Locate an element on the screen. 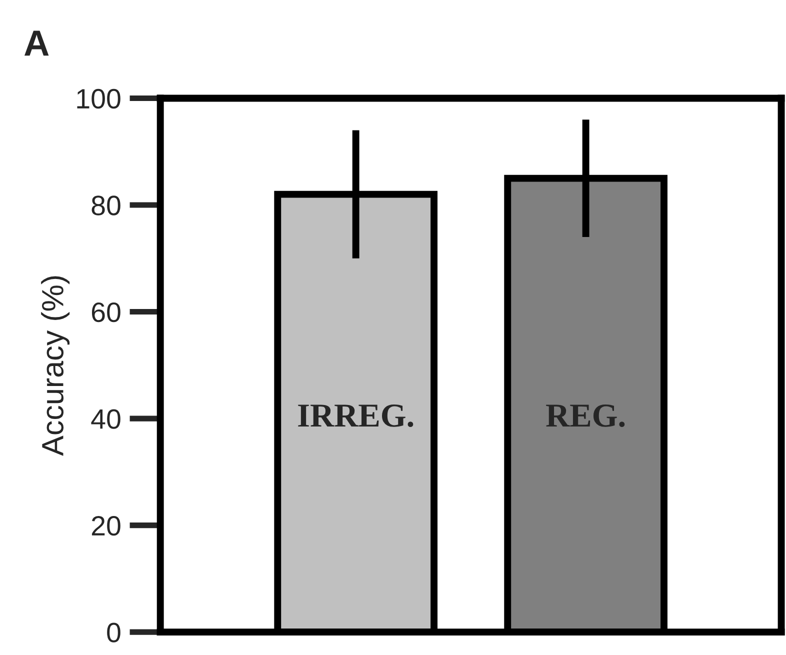 The image size is (786, 655). x-tick-label: IRREG. is located at coordinates (356, 416).